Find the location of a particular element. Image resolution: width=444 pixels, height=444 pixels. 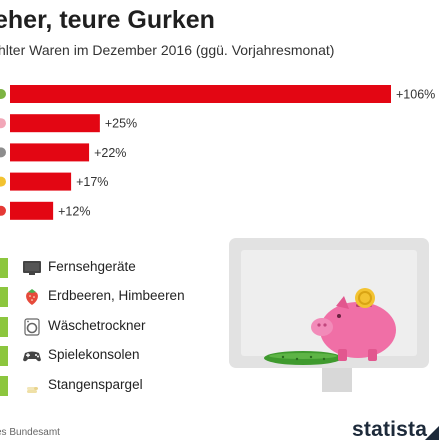

legend-item-label: Stangenspargel is located at coordinates (95, 384).